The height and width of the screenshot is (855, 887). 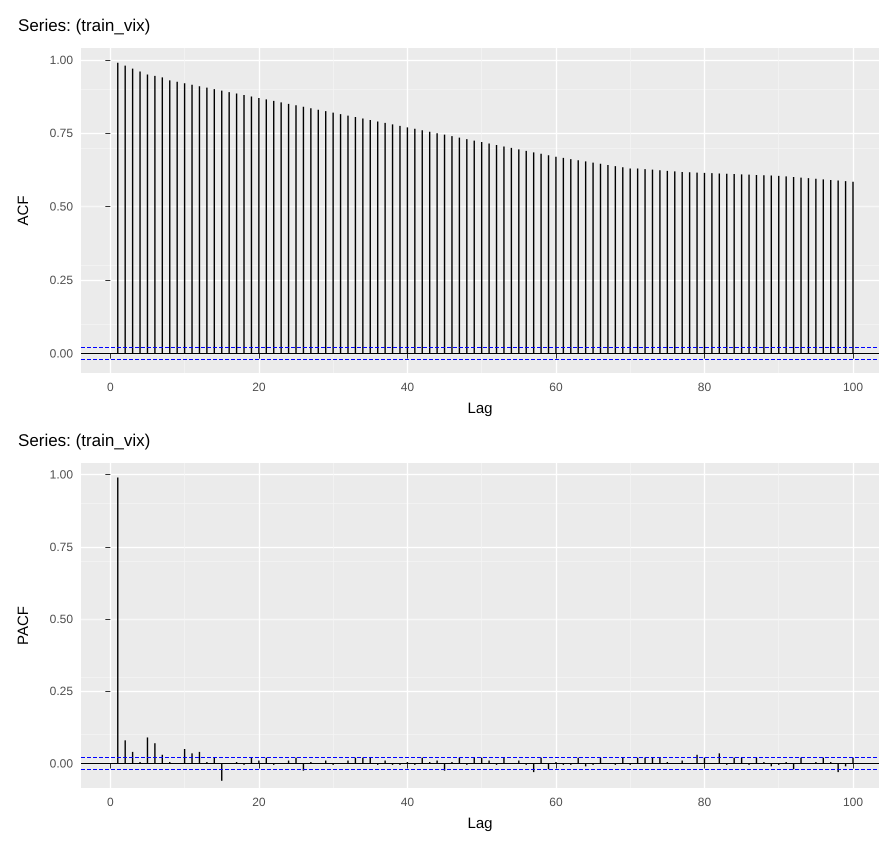 I want to click on y-axis-title: ACF, so click(x=23, y=211).